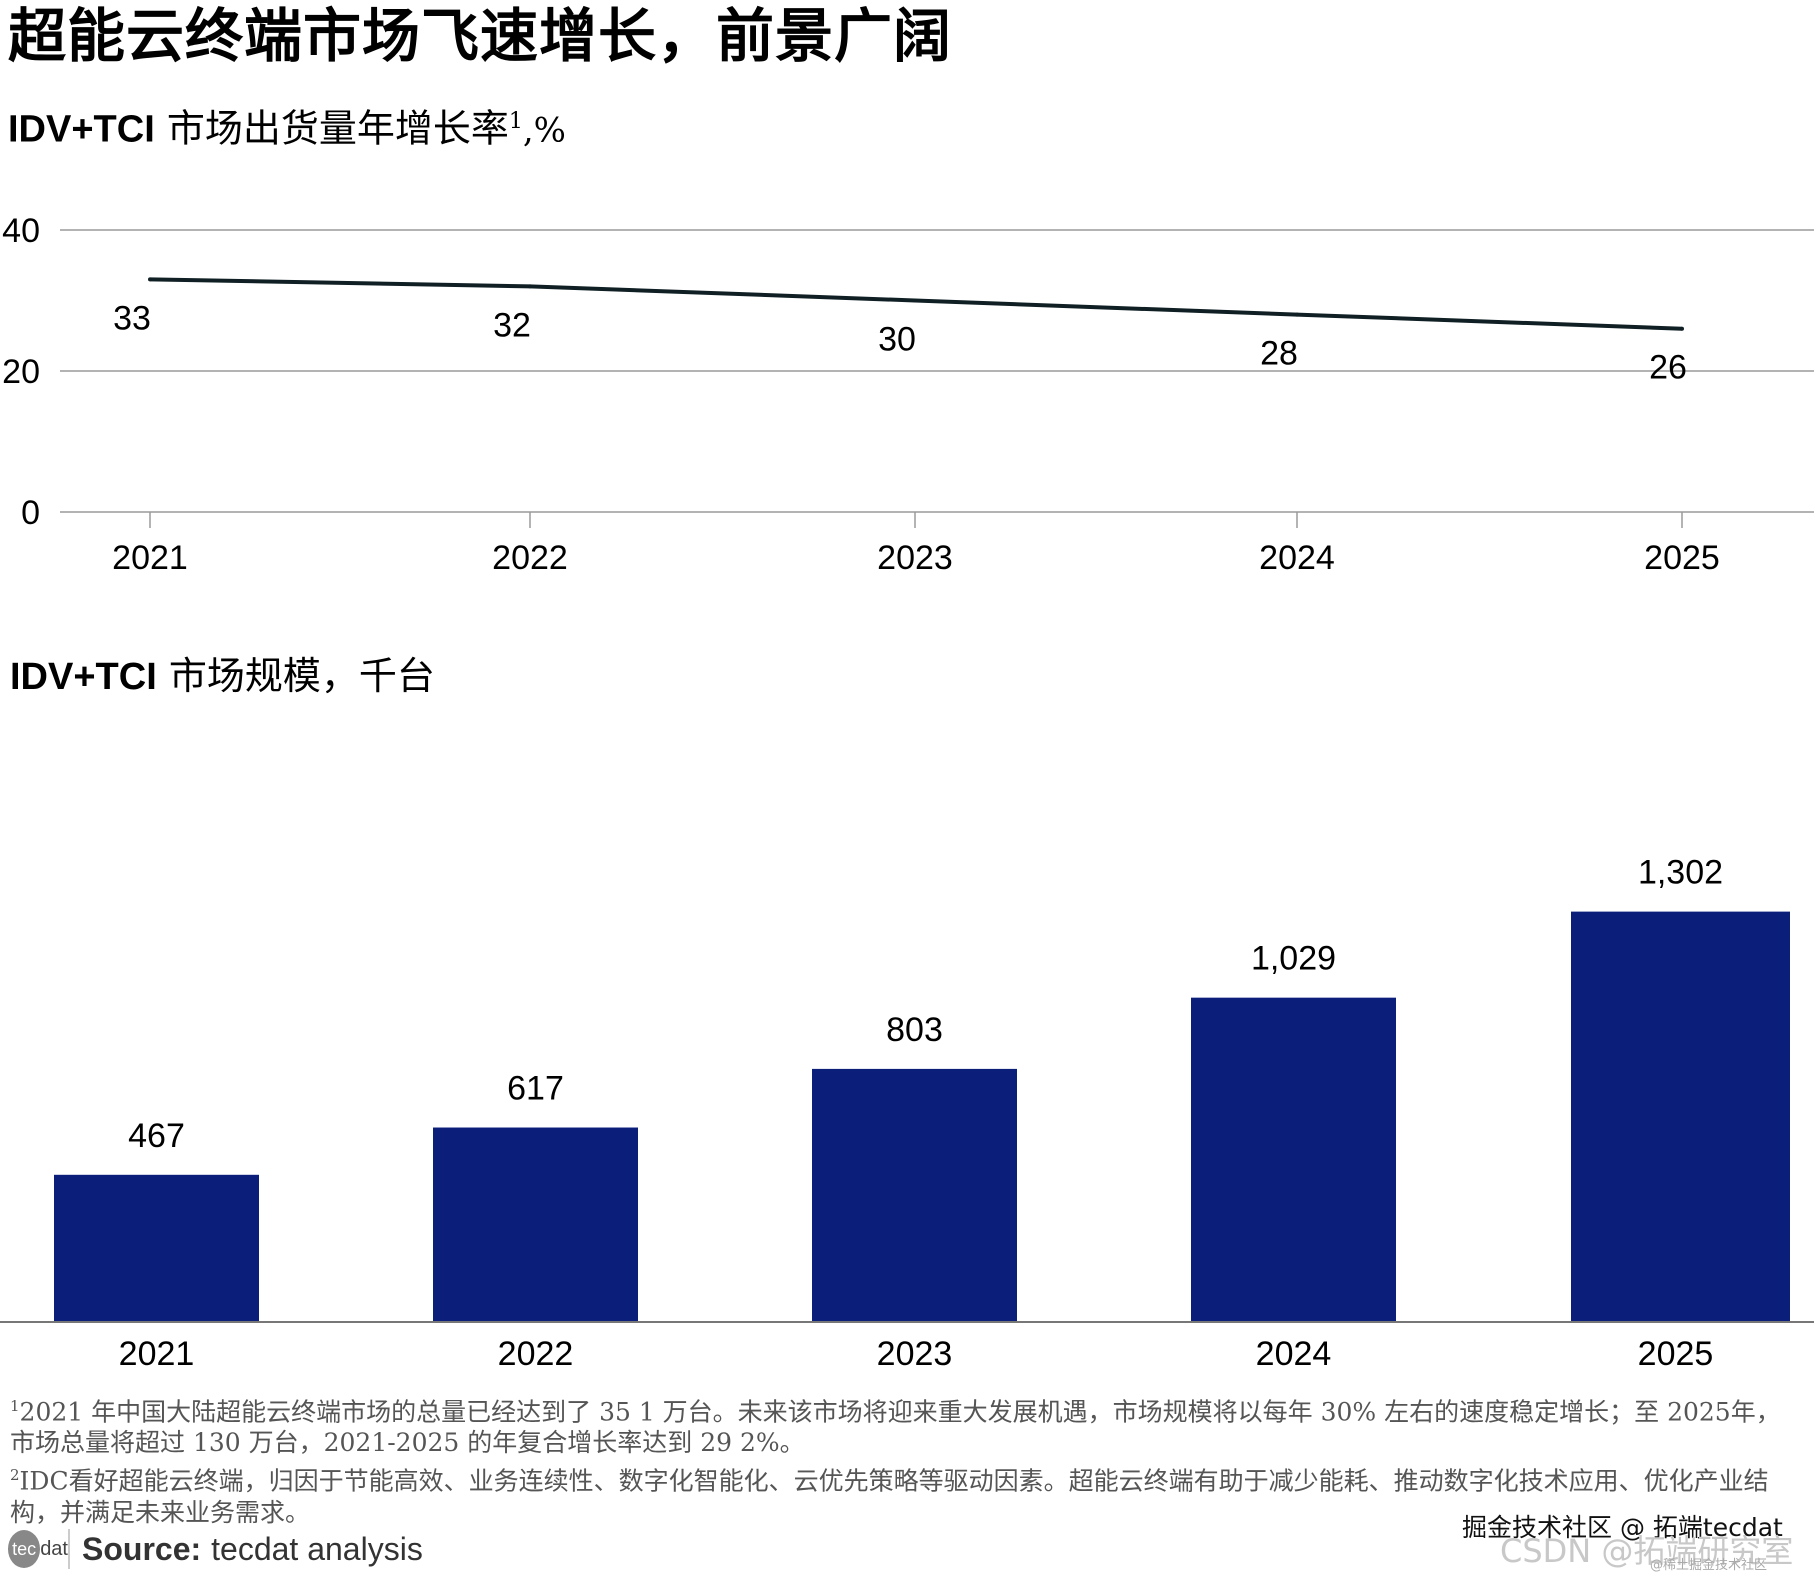 The width and height of the screenshot is (1814, 1575). Describe the element at coordinates (515, 121) in the screenshot. I see `line-chart-title-footnote-ref: 1` at that location.